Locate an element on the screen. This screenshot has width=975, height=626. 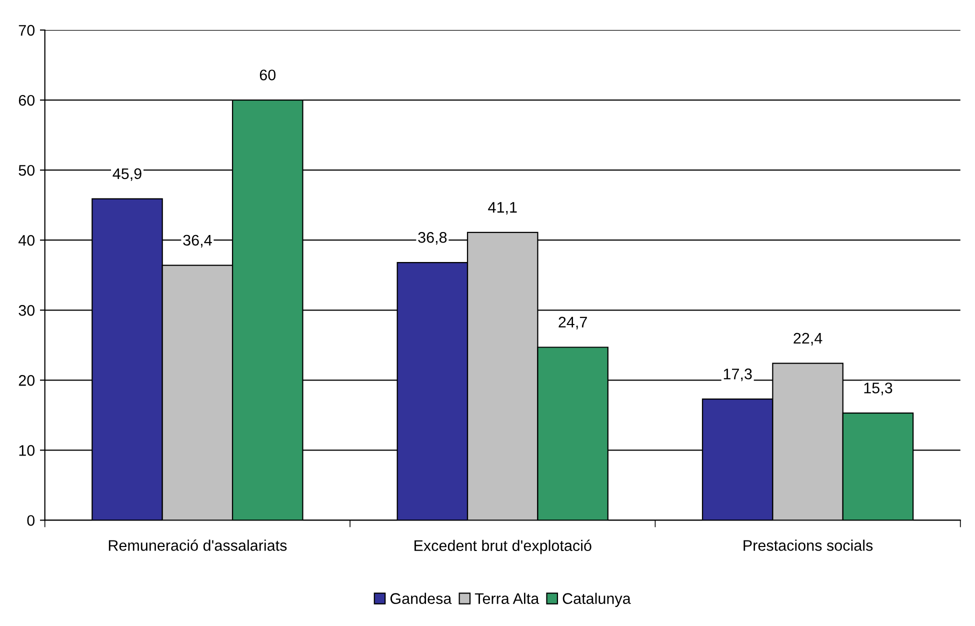
y-tick-label: 30 is located at coordinates (26, 310).